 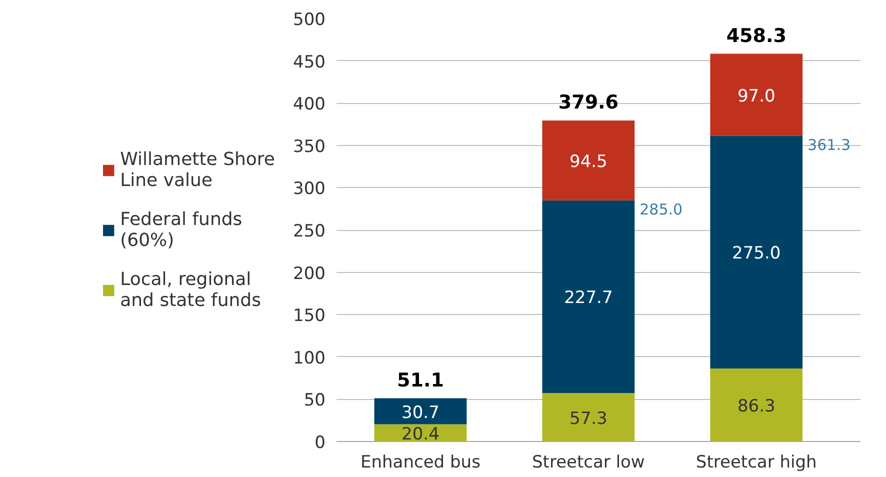 What do you see at coordinates (309, 316) in the screenshot?
I see `y-tick-label: 150` at bounding box center [309, 316].